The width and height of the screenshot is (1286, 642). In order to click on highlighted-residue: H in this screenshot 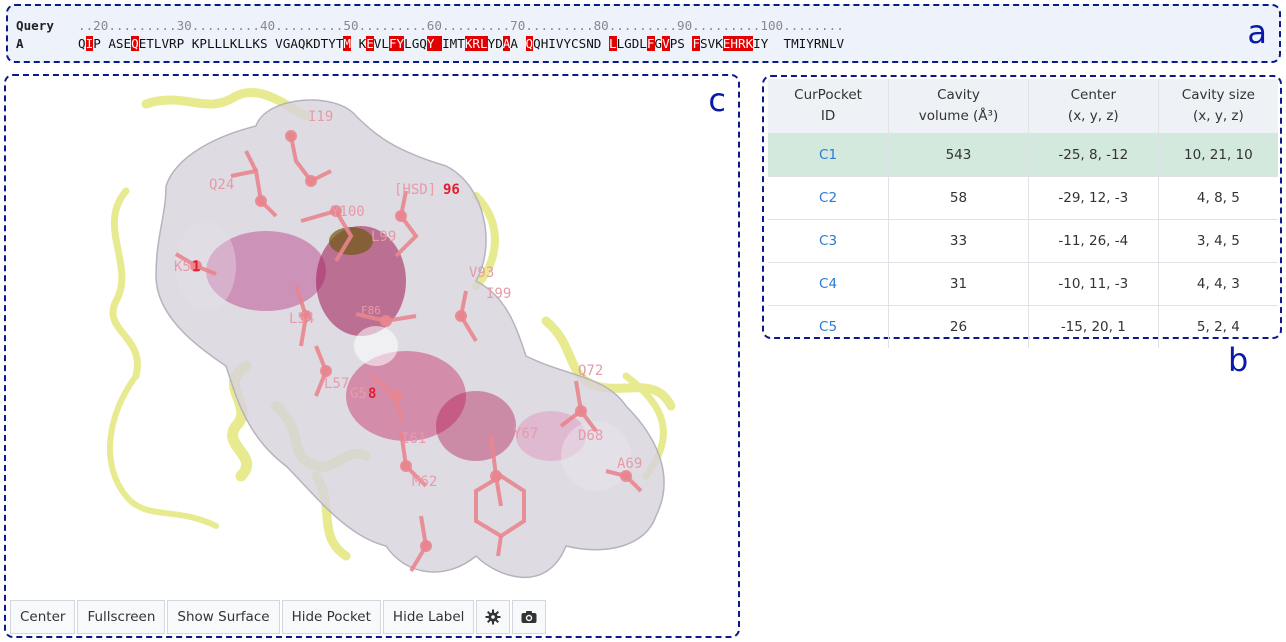, I will do `click(734, 43)`.